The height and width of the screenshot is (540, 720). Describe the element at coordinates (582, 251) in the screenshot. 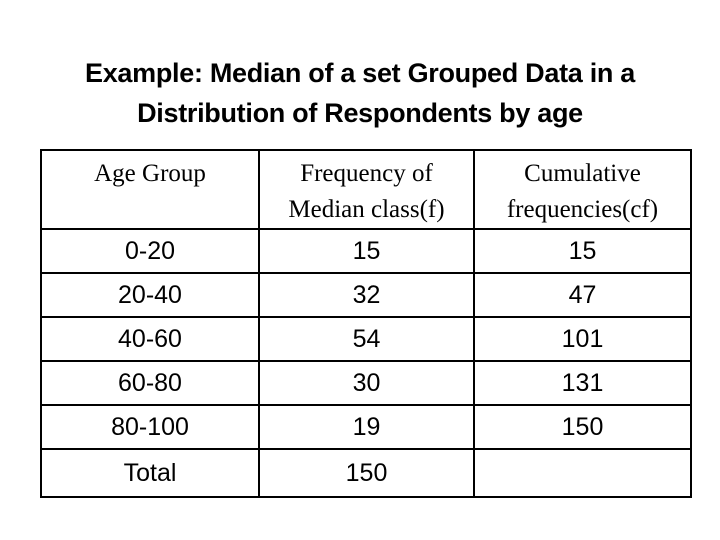

I see `cell-cumulative: 15` at that location.